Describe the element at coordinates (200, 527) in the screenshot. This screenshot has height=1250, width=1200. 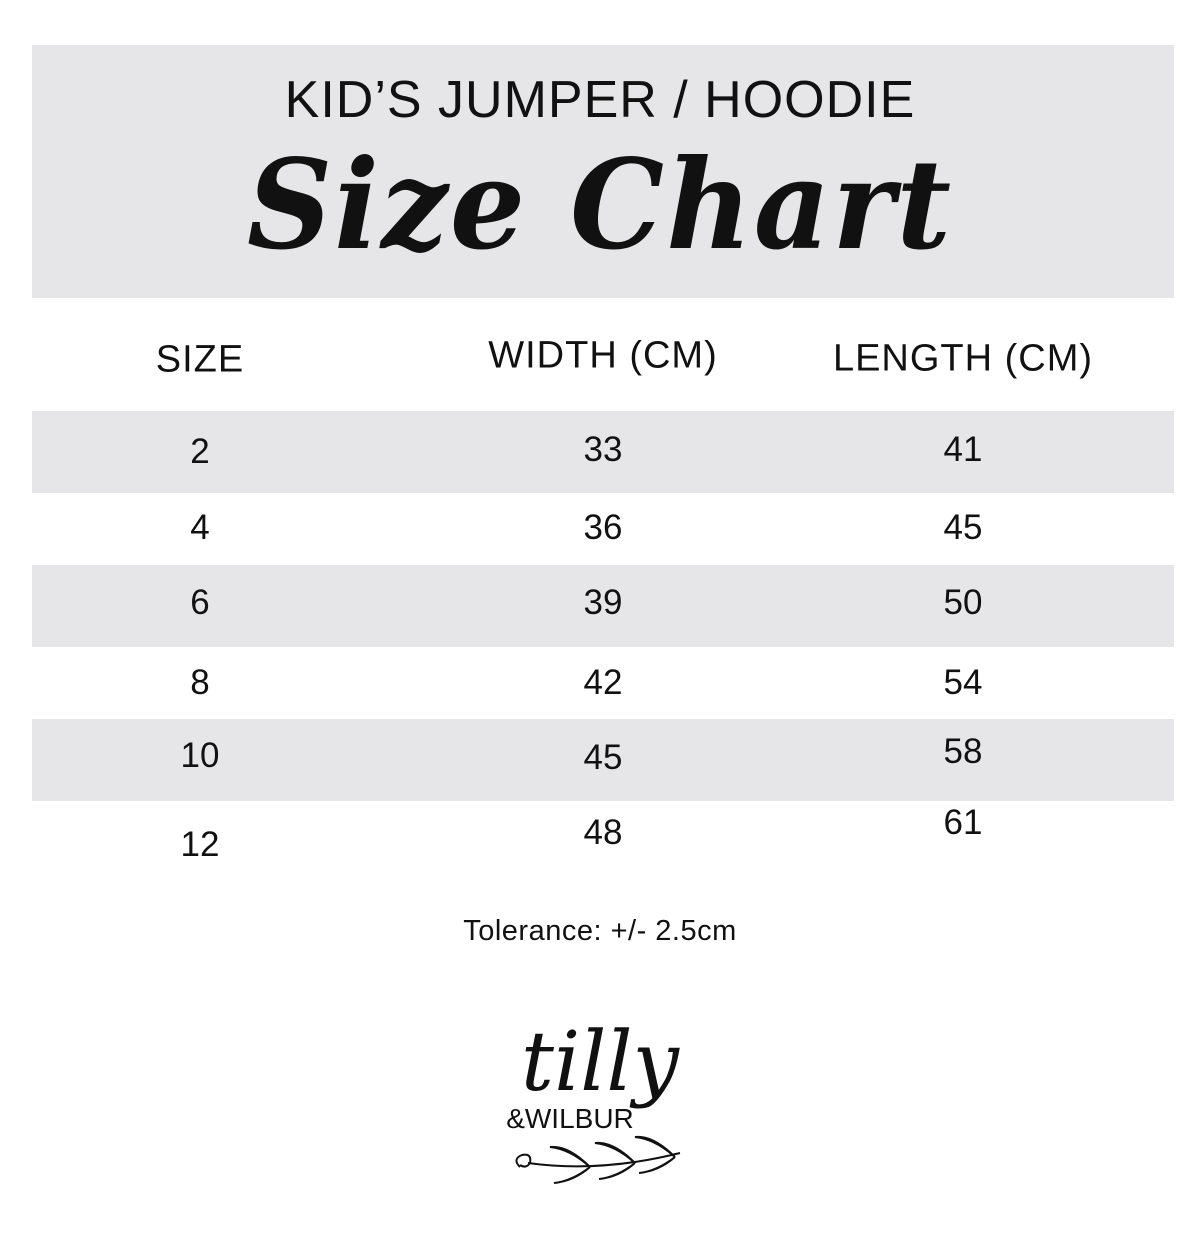
I see `cell-size: 4` at that location.